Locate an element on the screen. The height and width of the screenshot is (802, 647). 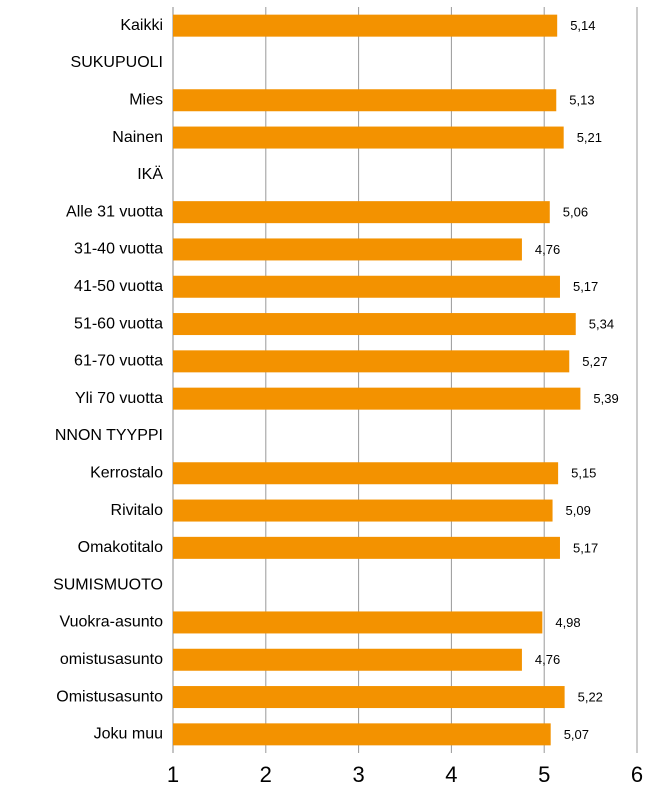
data-label: 5,39 is located at coordinates (605, 398).